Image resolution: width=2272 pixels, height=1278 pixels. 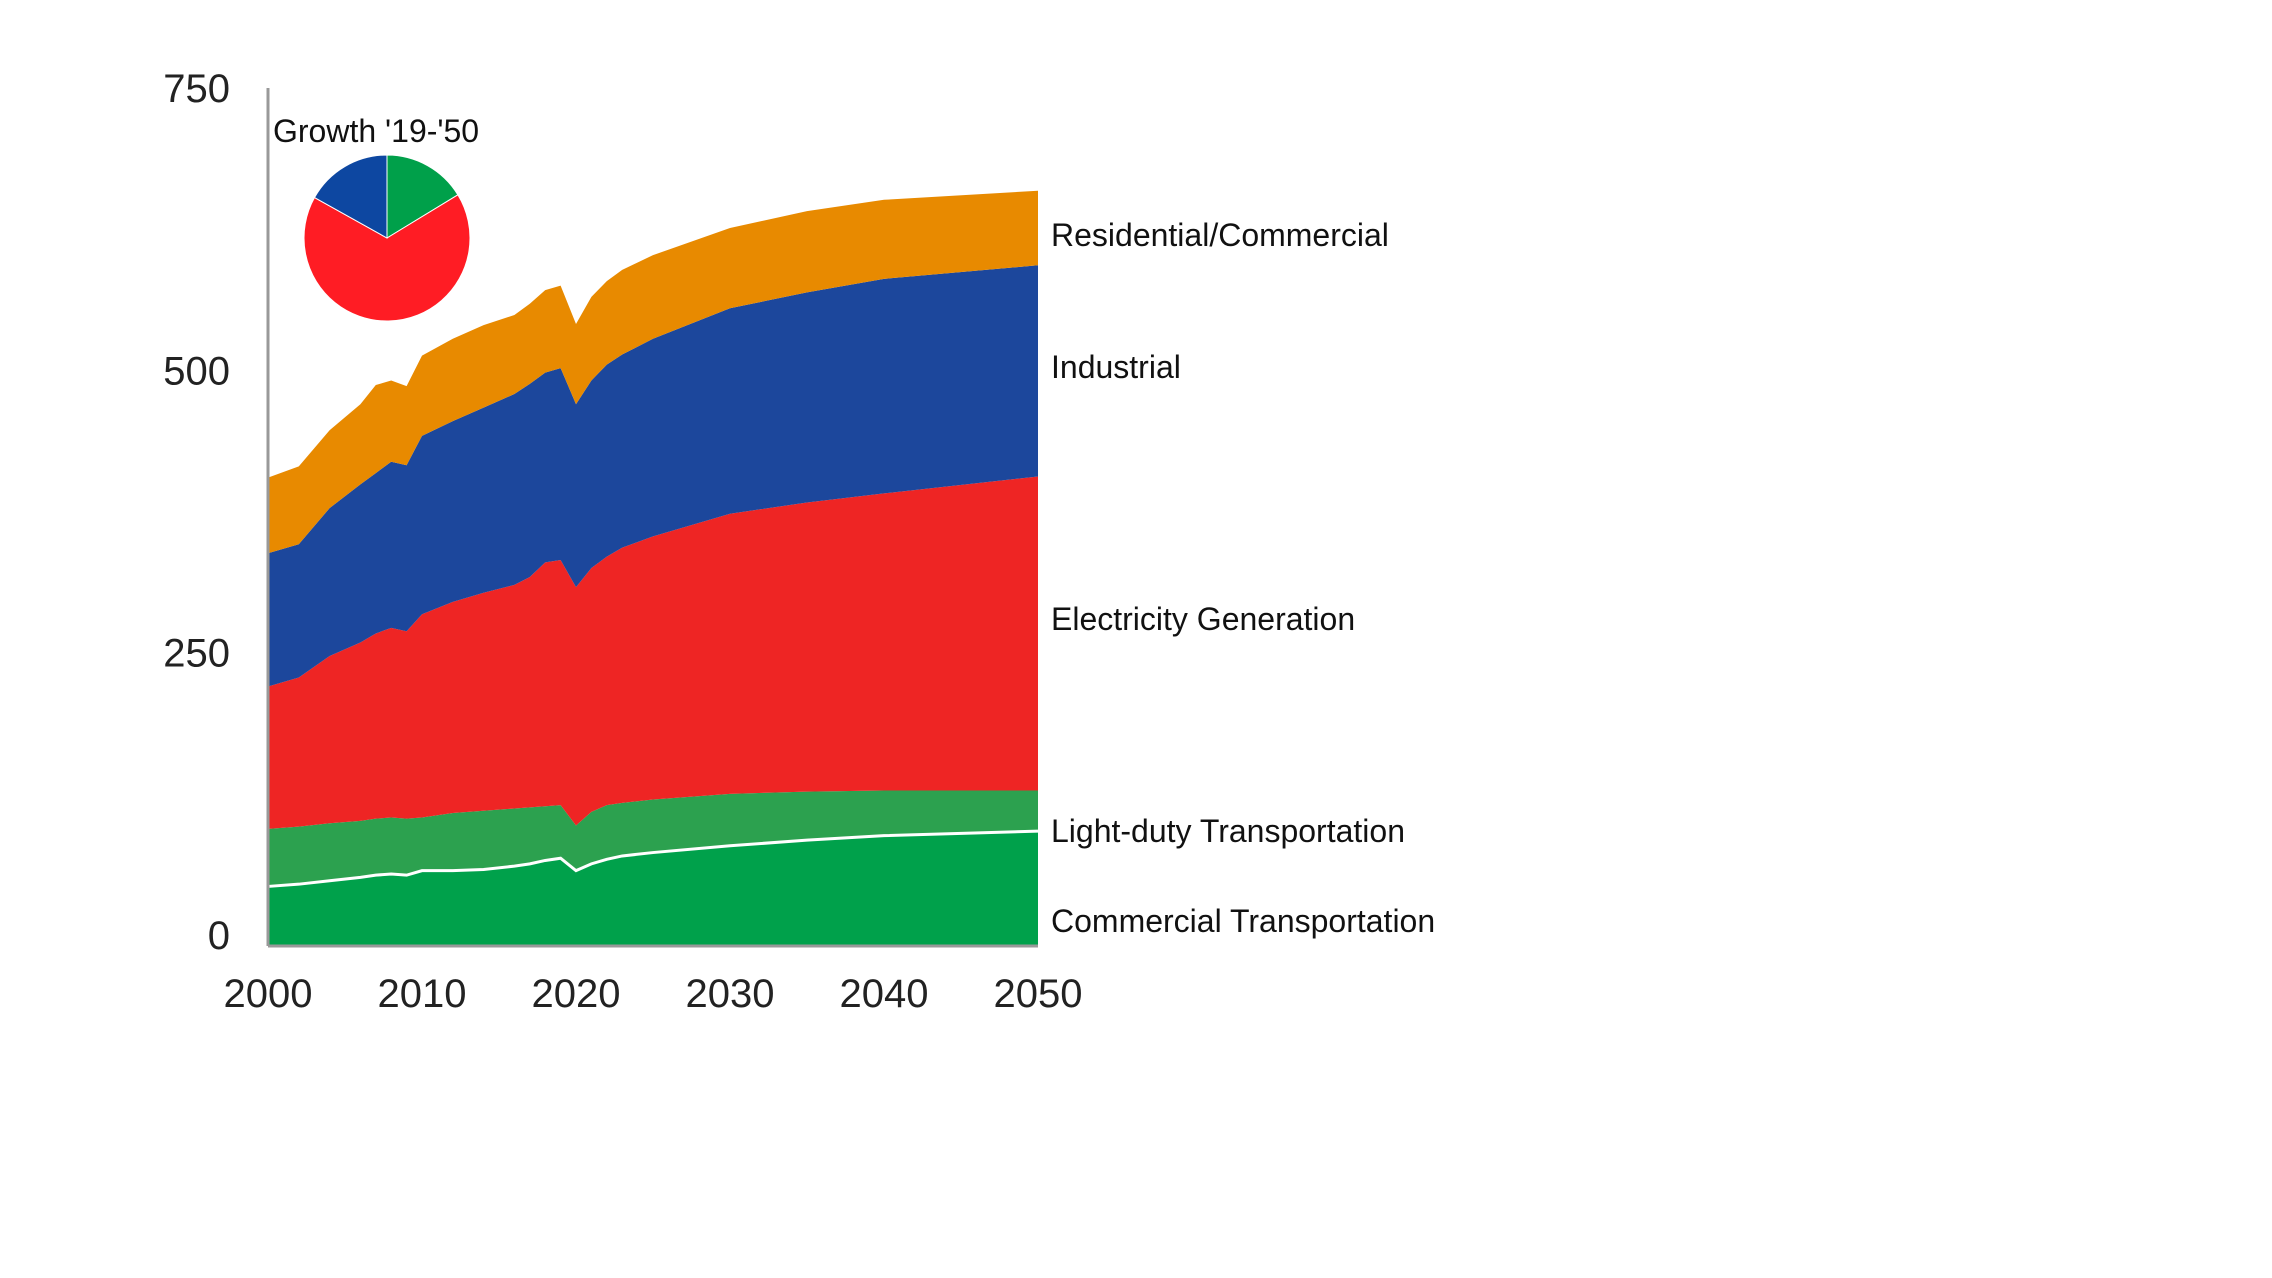 I want to click on area-residential-commercial, so click(x=653, y=372).